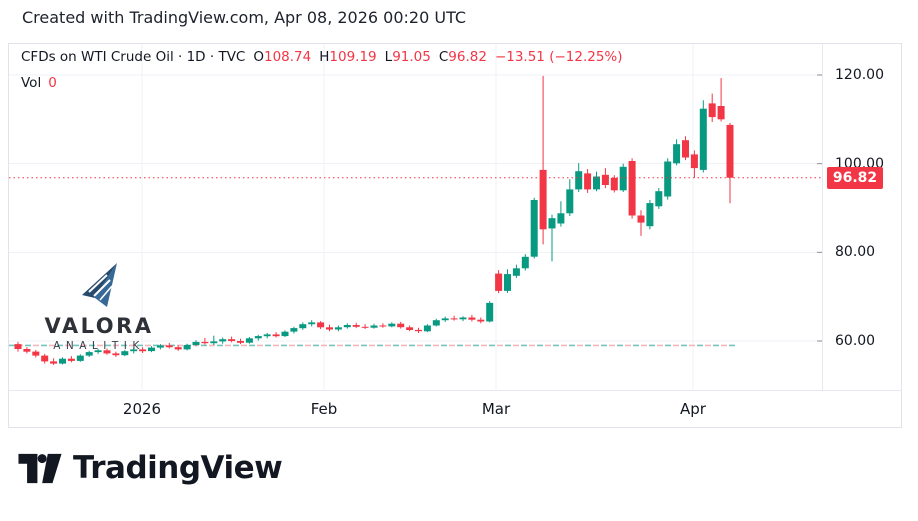 This screenshot has width=918, height=521. Describe the element at coordinates (467, 57) in the screenshot. I see `close-value: 96.82` at that location.